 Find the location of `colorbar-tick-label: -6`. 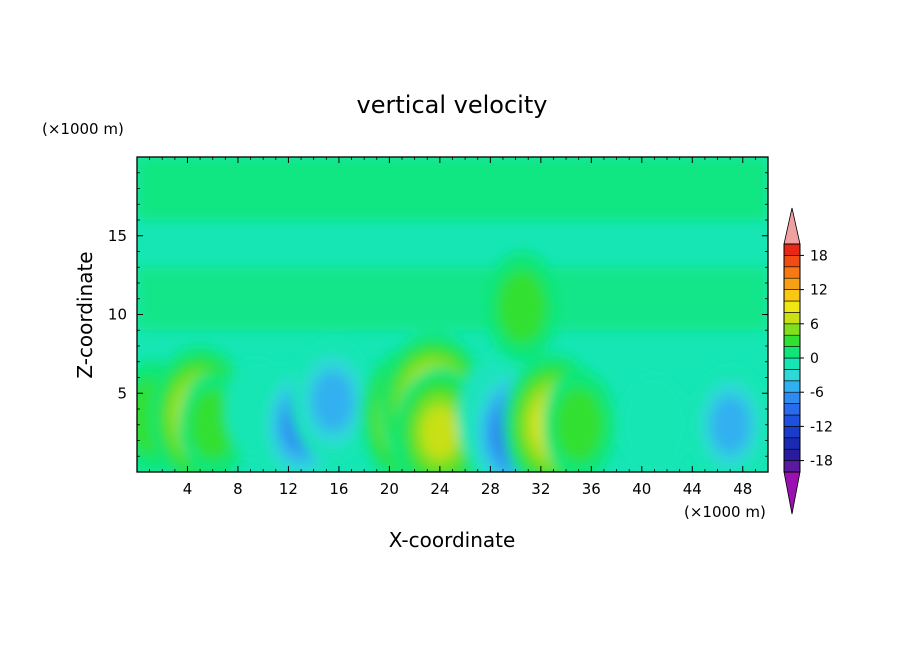

colorbar-tick-label: -6 is located at coordinates (817, 393).